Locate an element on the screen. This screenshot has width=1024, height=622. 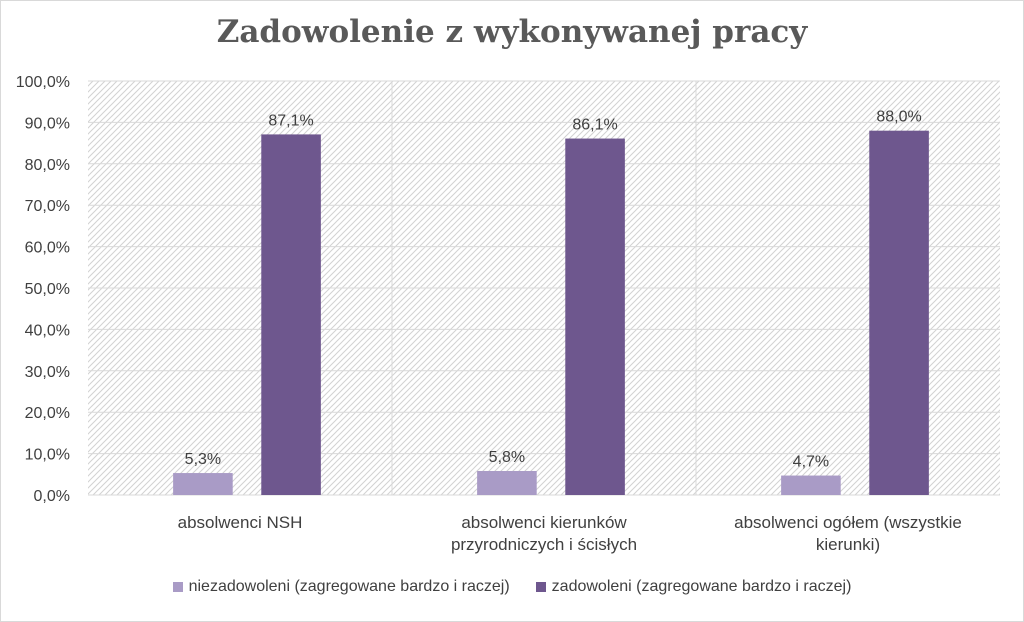
data-label: 86,1% is located at coordinates (594, 125).